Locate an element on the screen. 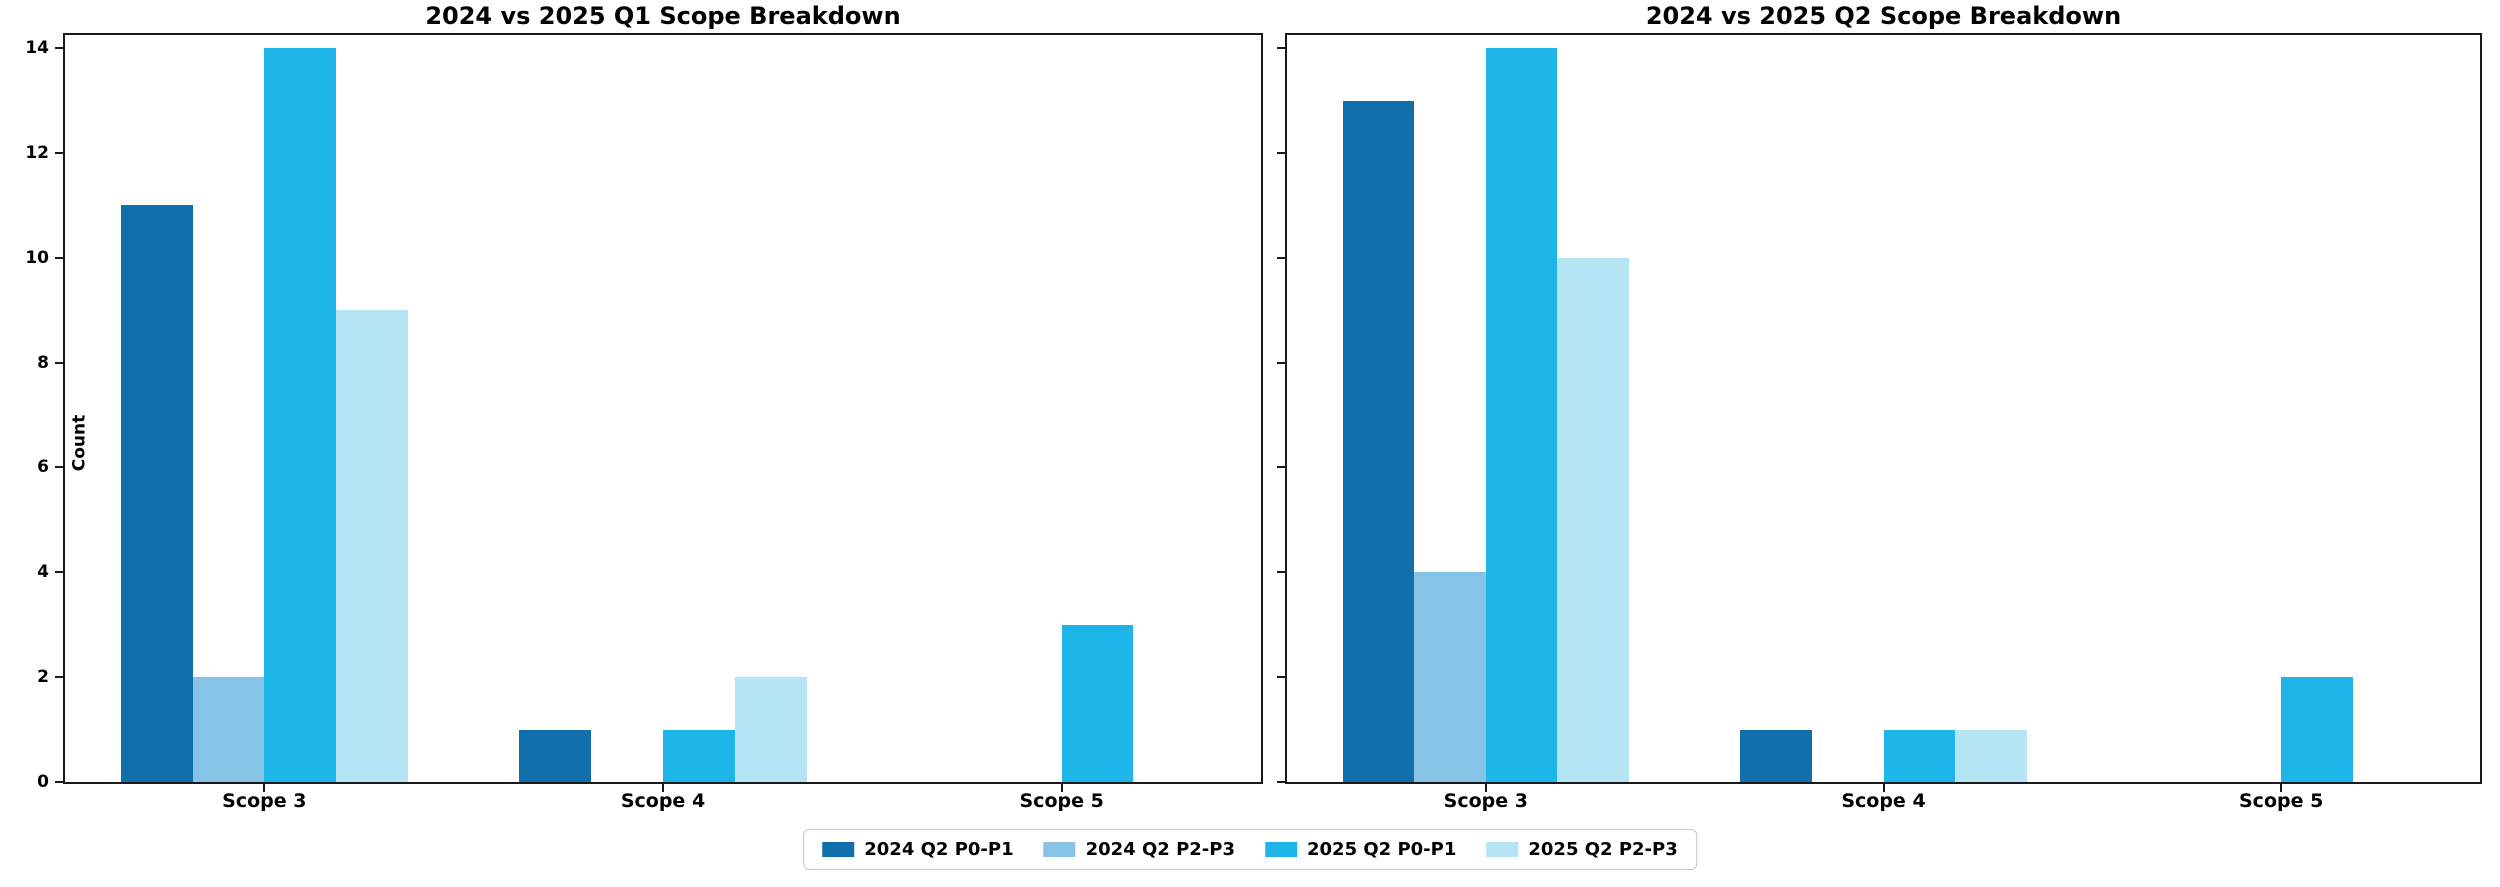  legend-label: 2024 Q2 P2-P3 is located at coordinates (1160, 849).